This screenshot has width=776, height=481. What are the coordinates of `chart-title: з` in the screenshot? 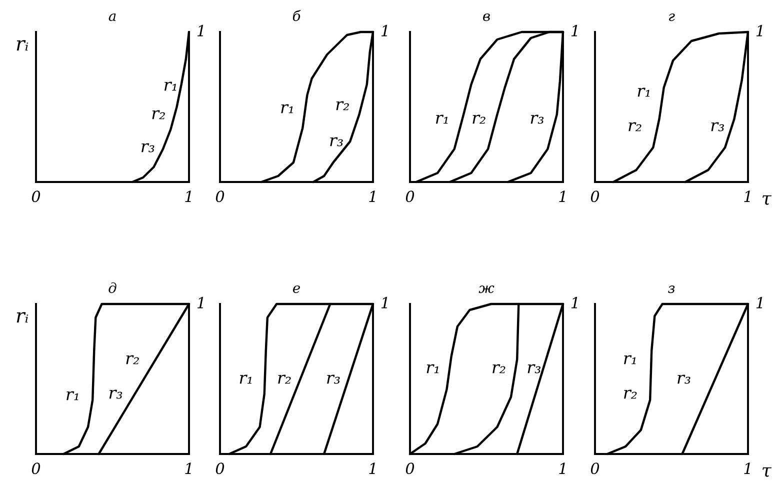 It's located at (671, 289).